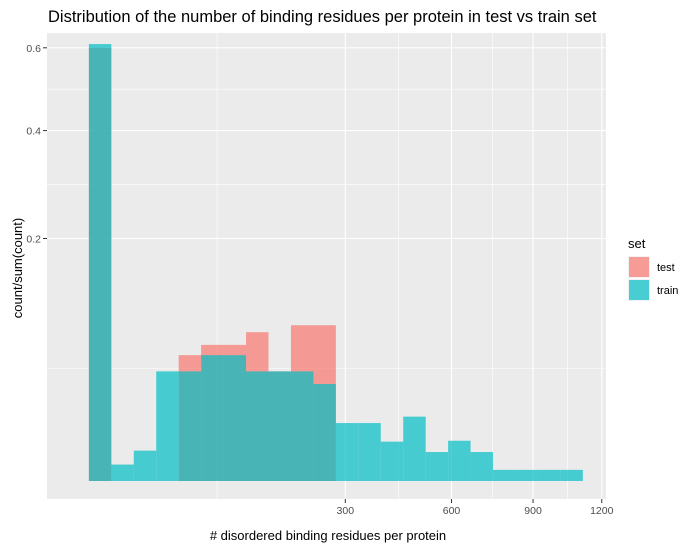 The image size is (696, 549). I want to click on legend: set test train, so click(653, 268).